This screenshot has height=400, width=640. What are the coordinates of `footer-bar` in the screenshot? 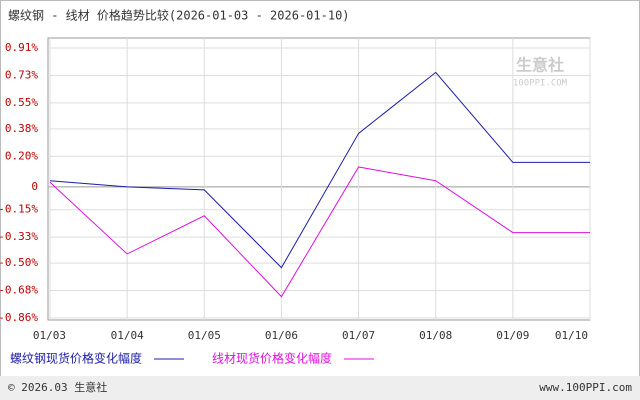 It's located at (320, 388).